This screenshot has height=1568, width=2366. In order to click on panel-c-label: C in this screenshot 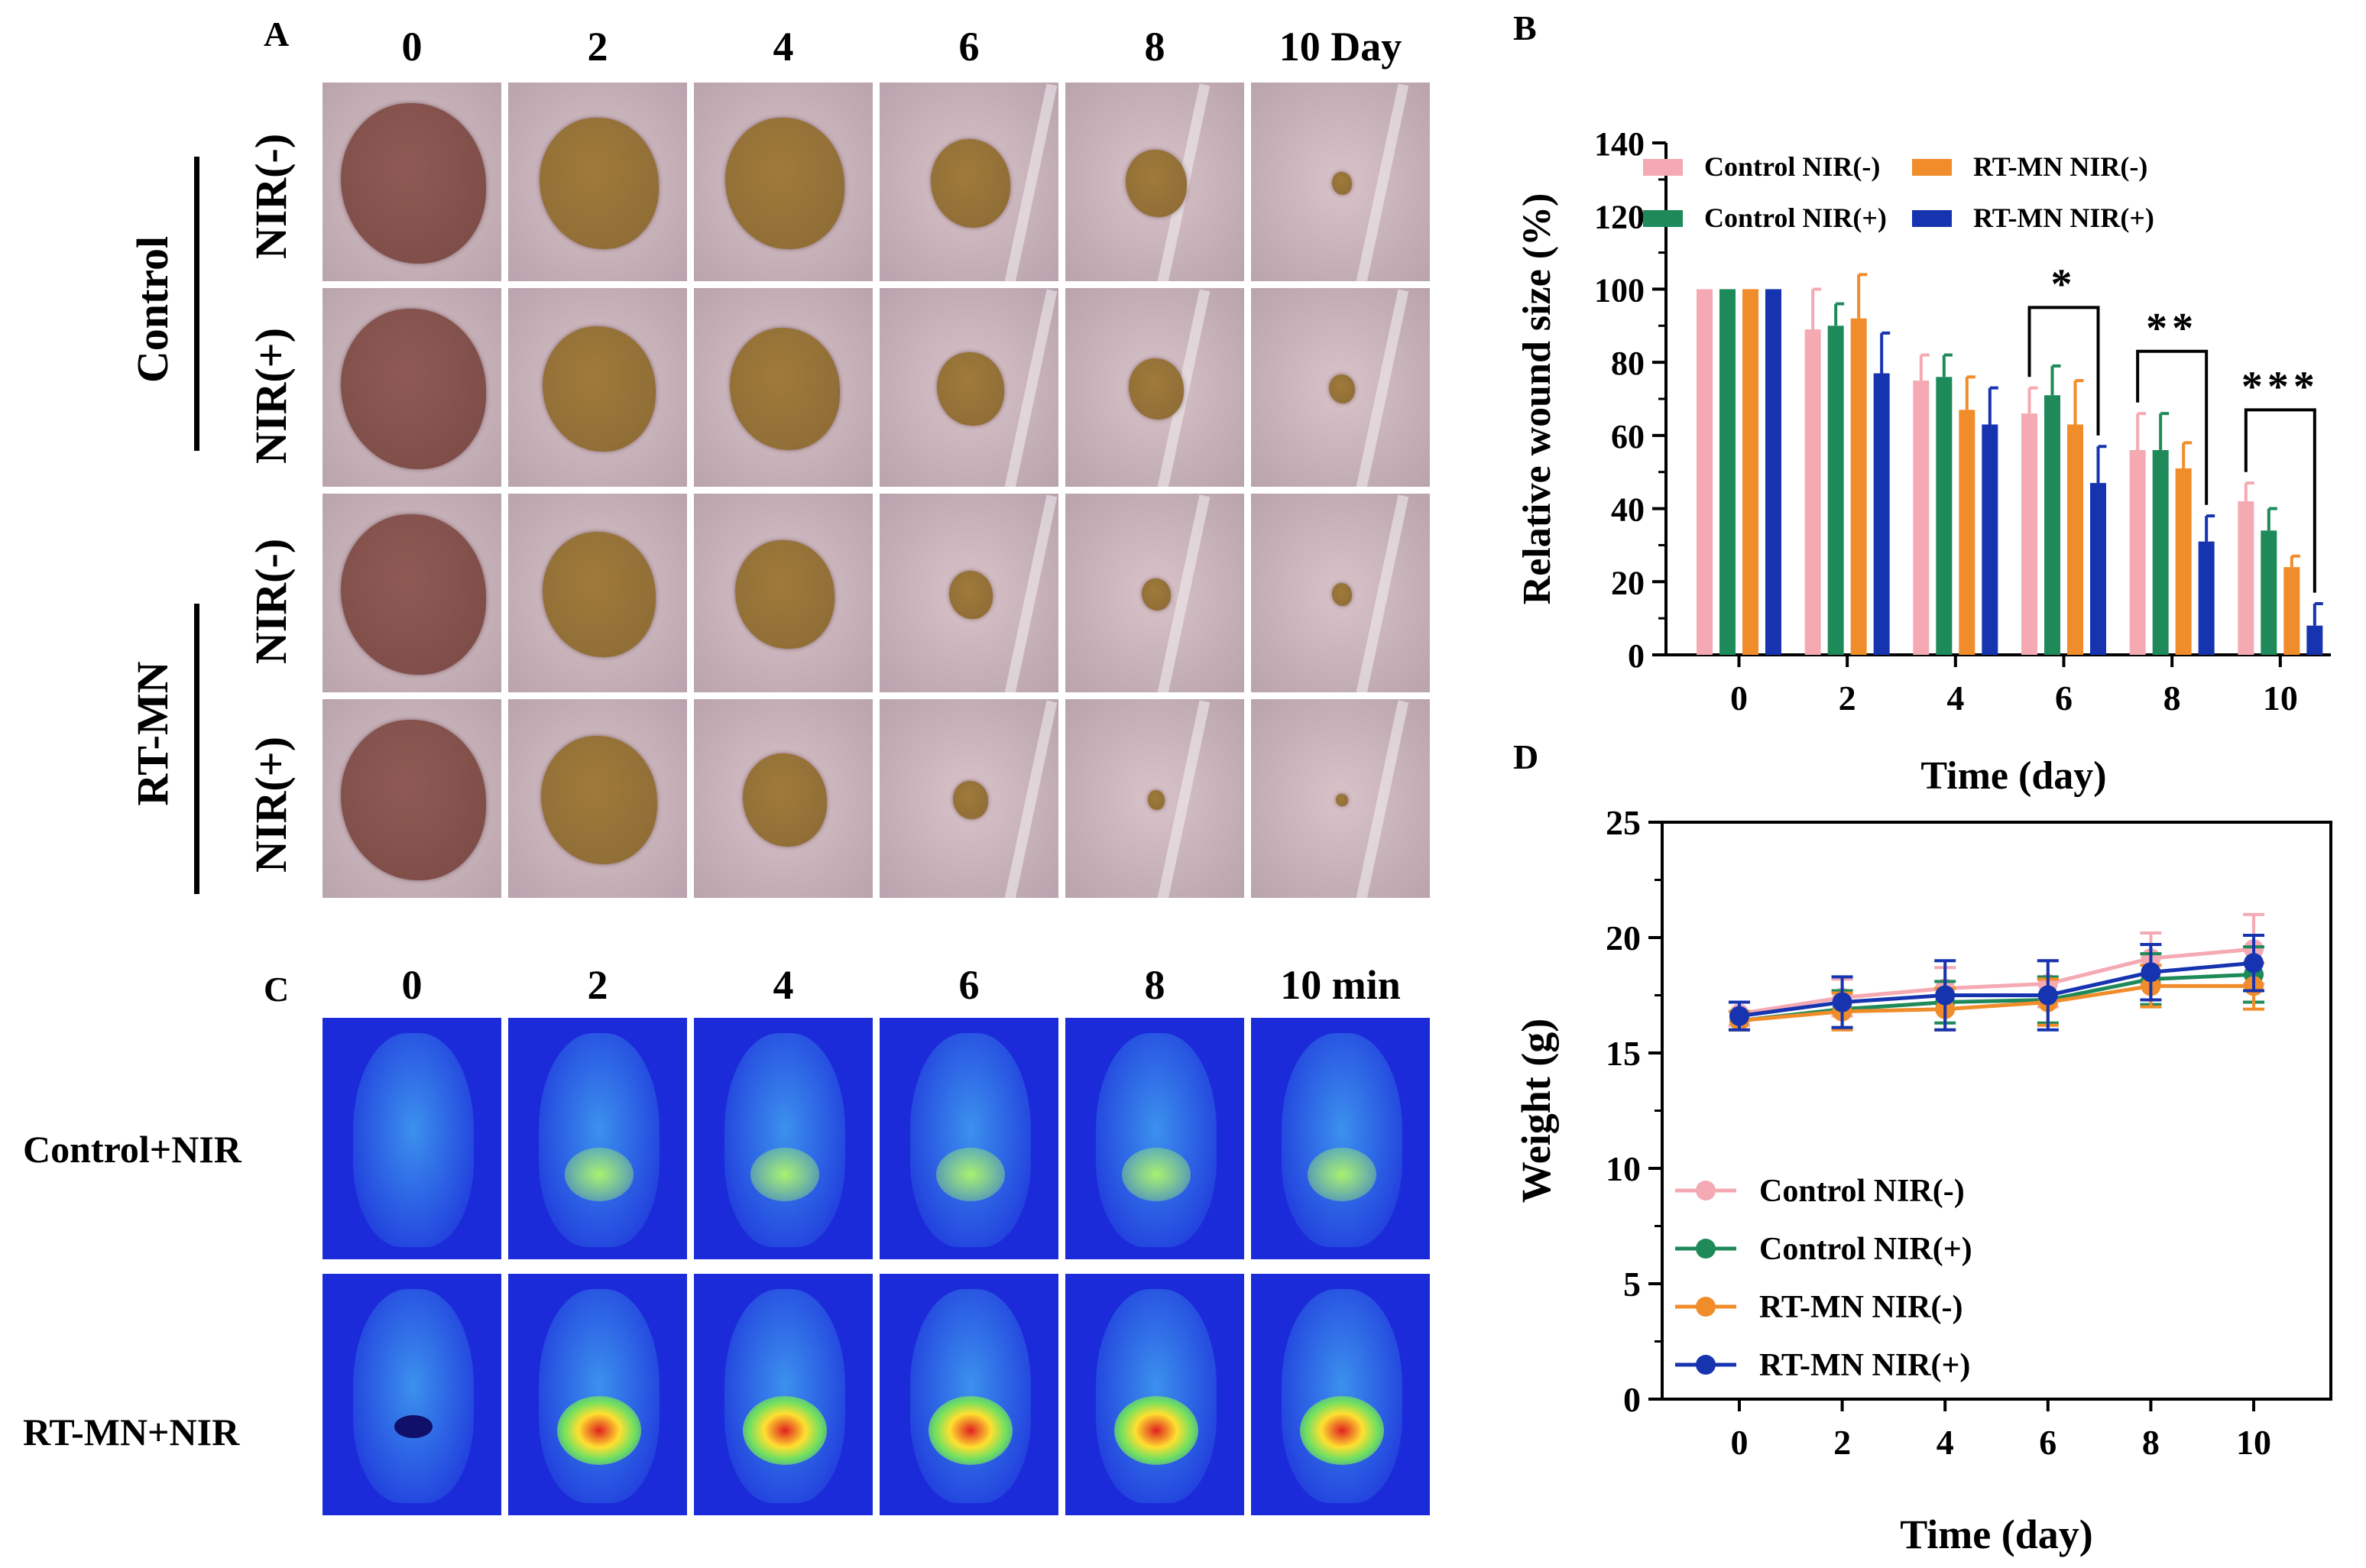, I will do `click(277, 989)`.